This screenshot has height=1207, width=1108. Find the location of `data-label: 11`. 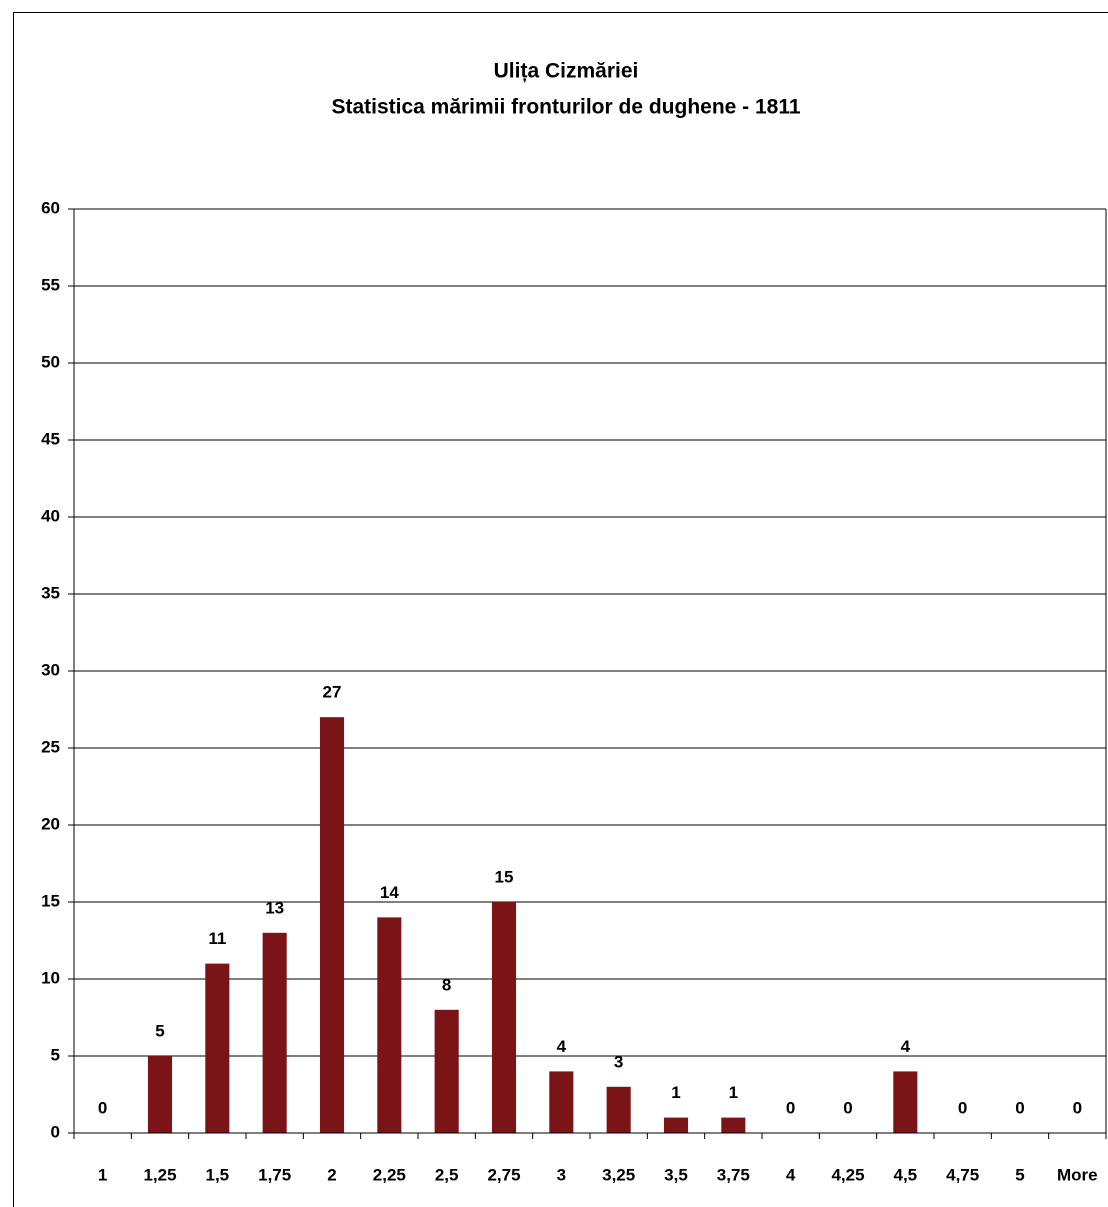

data-label: 11 is located at coordinates (217, 938).